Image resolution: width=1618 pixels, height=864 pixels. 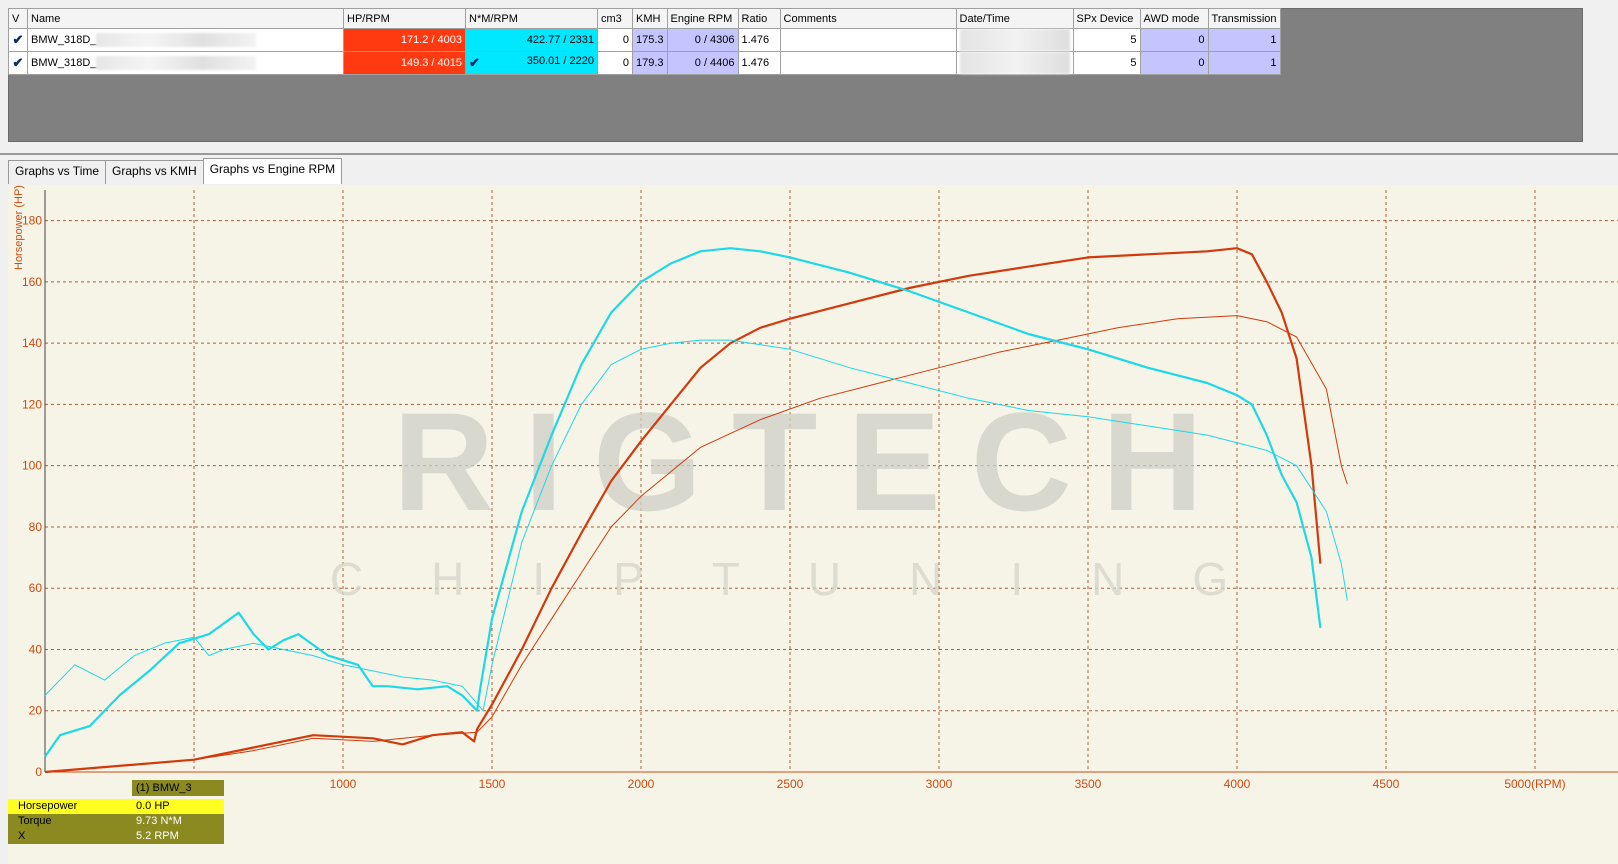 I want to click on x-tick-label: 4000, so click(x=1237, y=784).